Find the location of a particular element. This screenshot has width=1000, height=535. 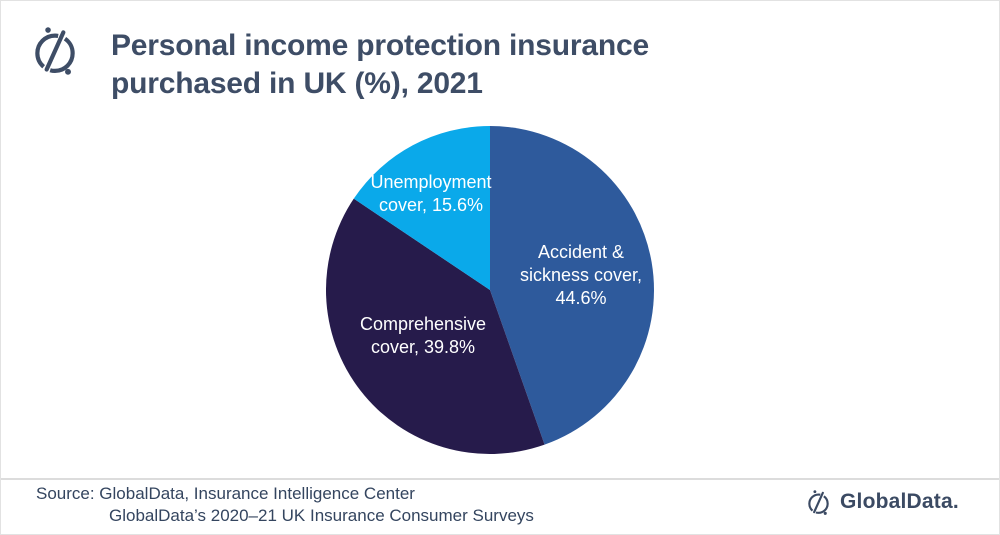

pie-label-line: Comprehensive is located at coordinates (423, 324).